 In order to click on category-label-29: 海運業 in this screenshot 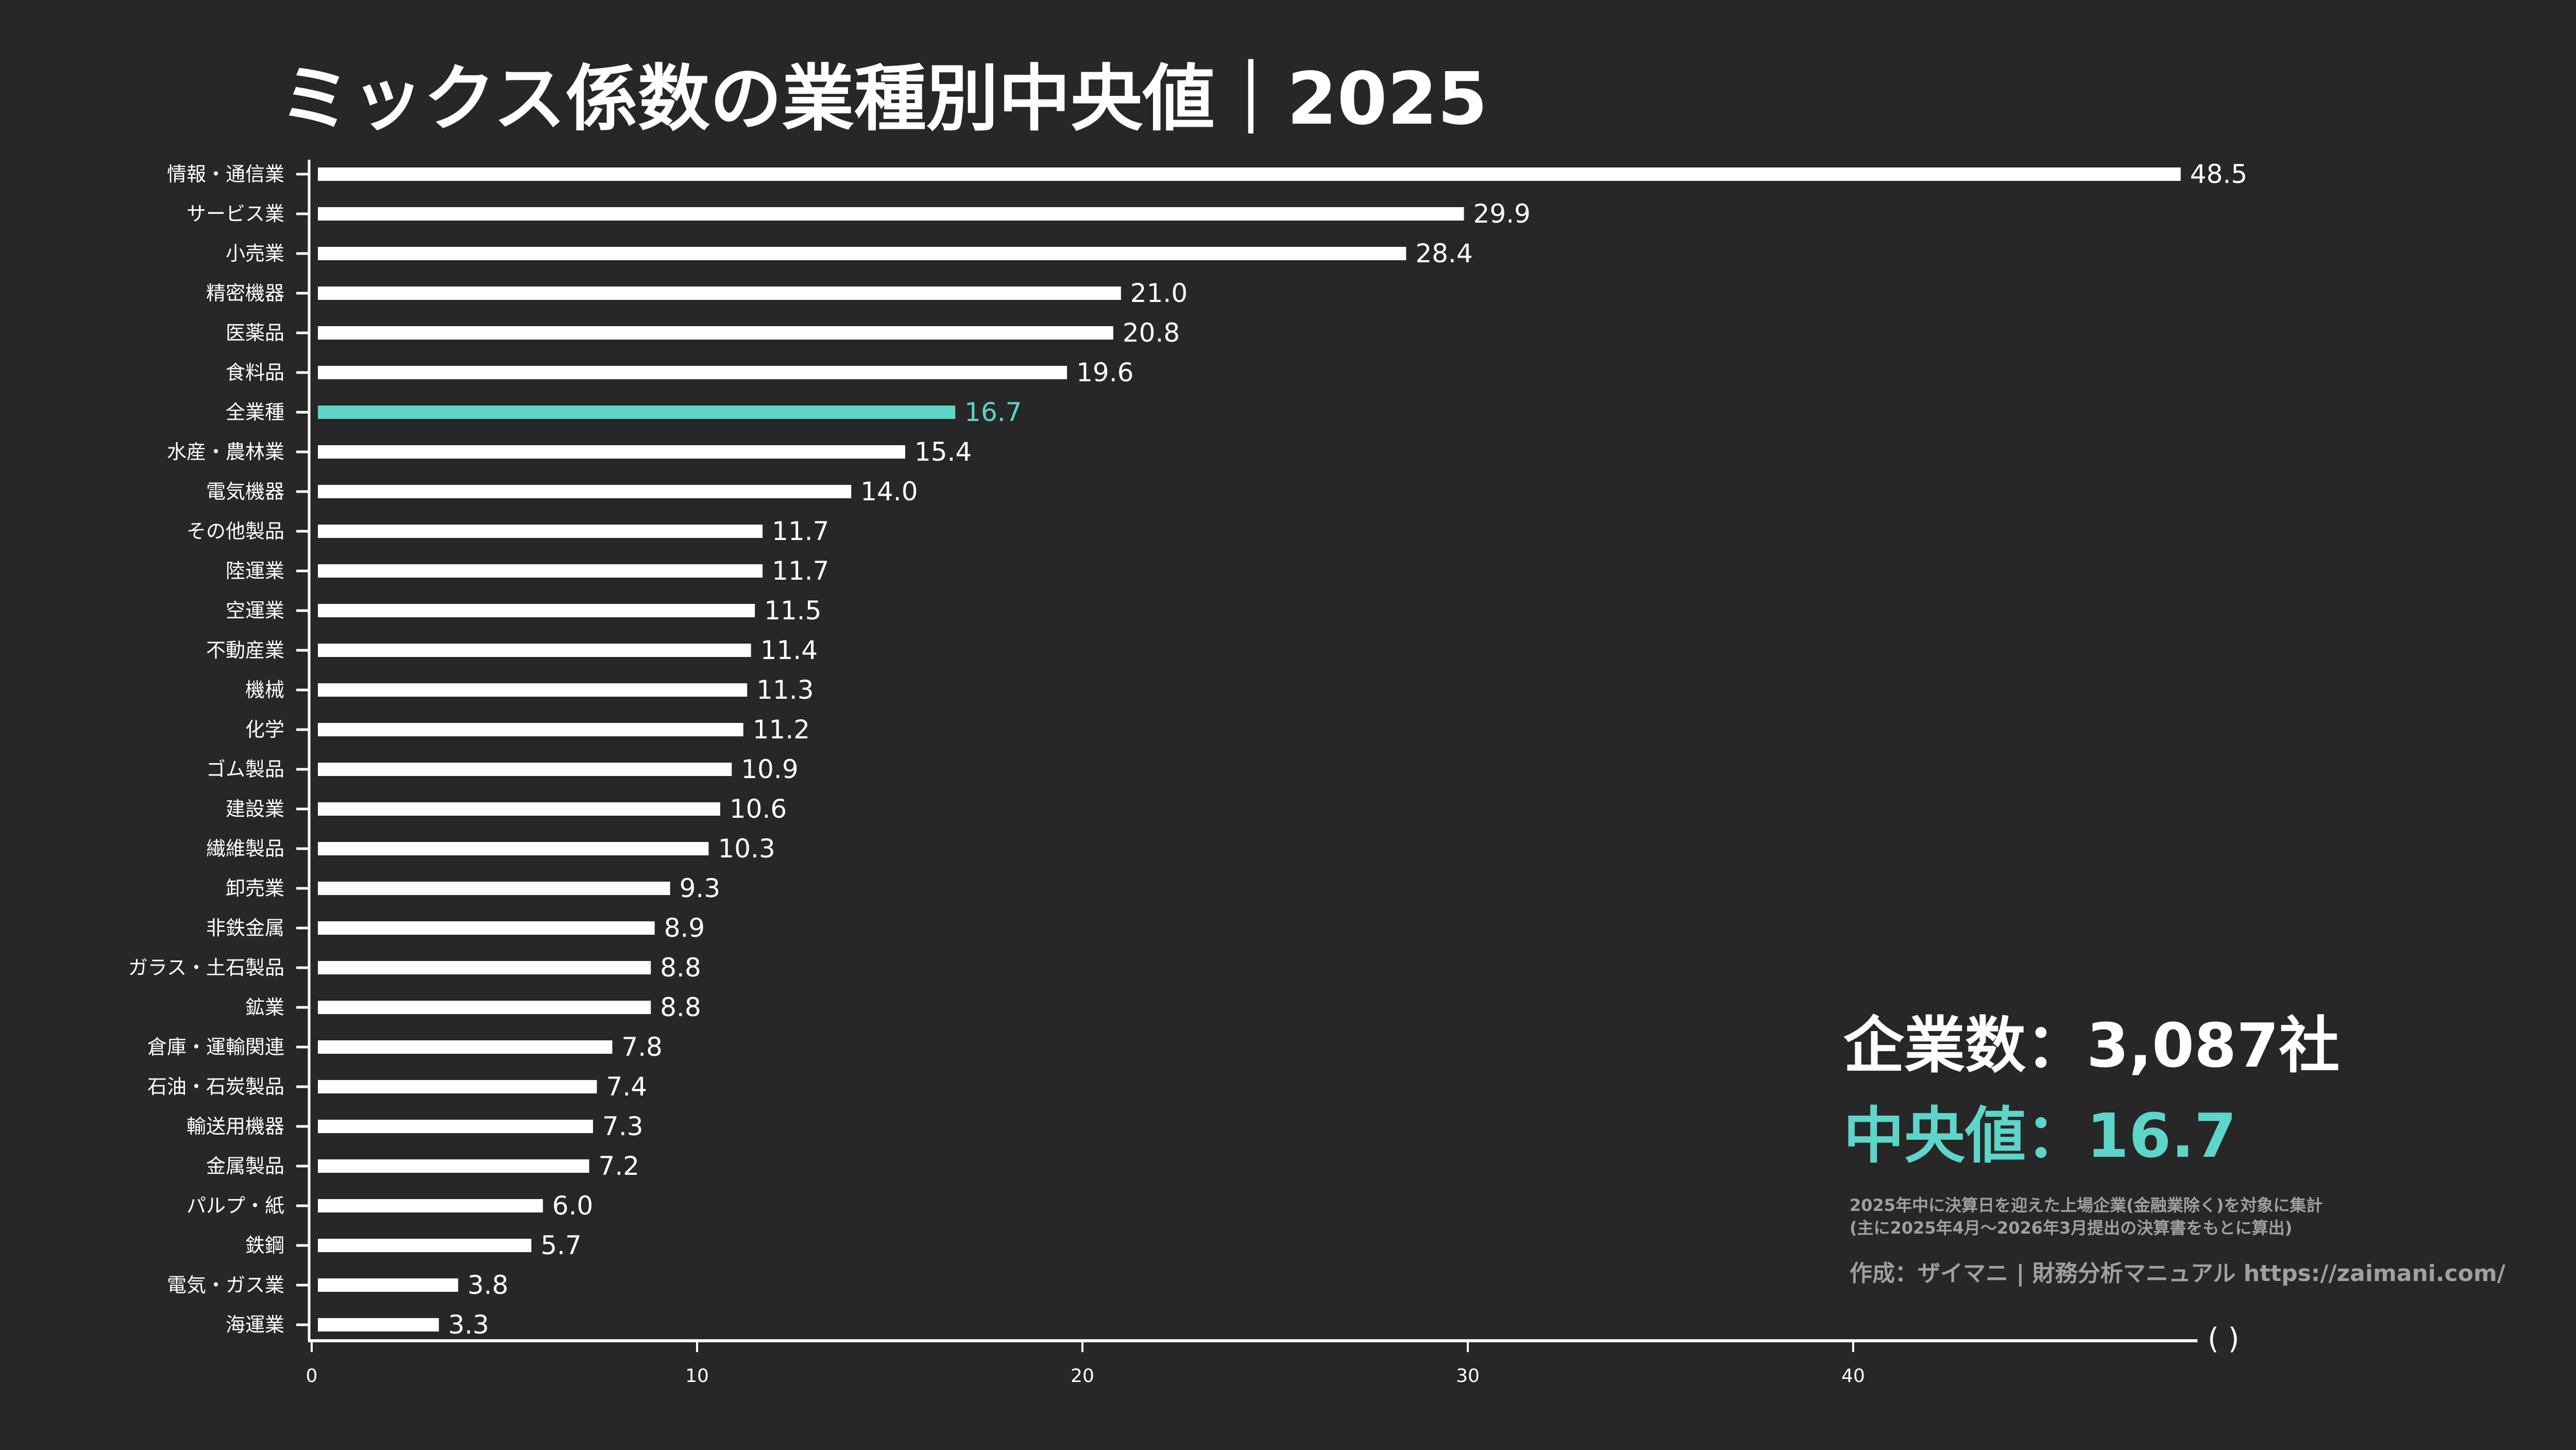, I will do `click(255, 1324)`.